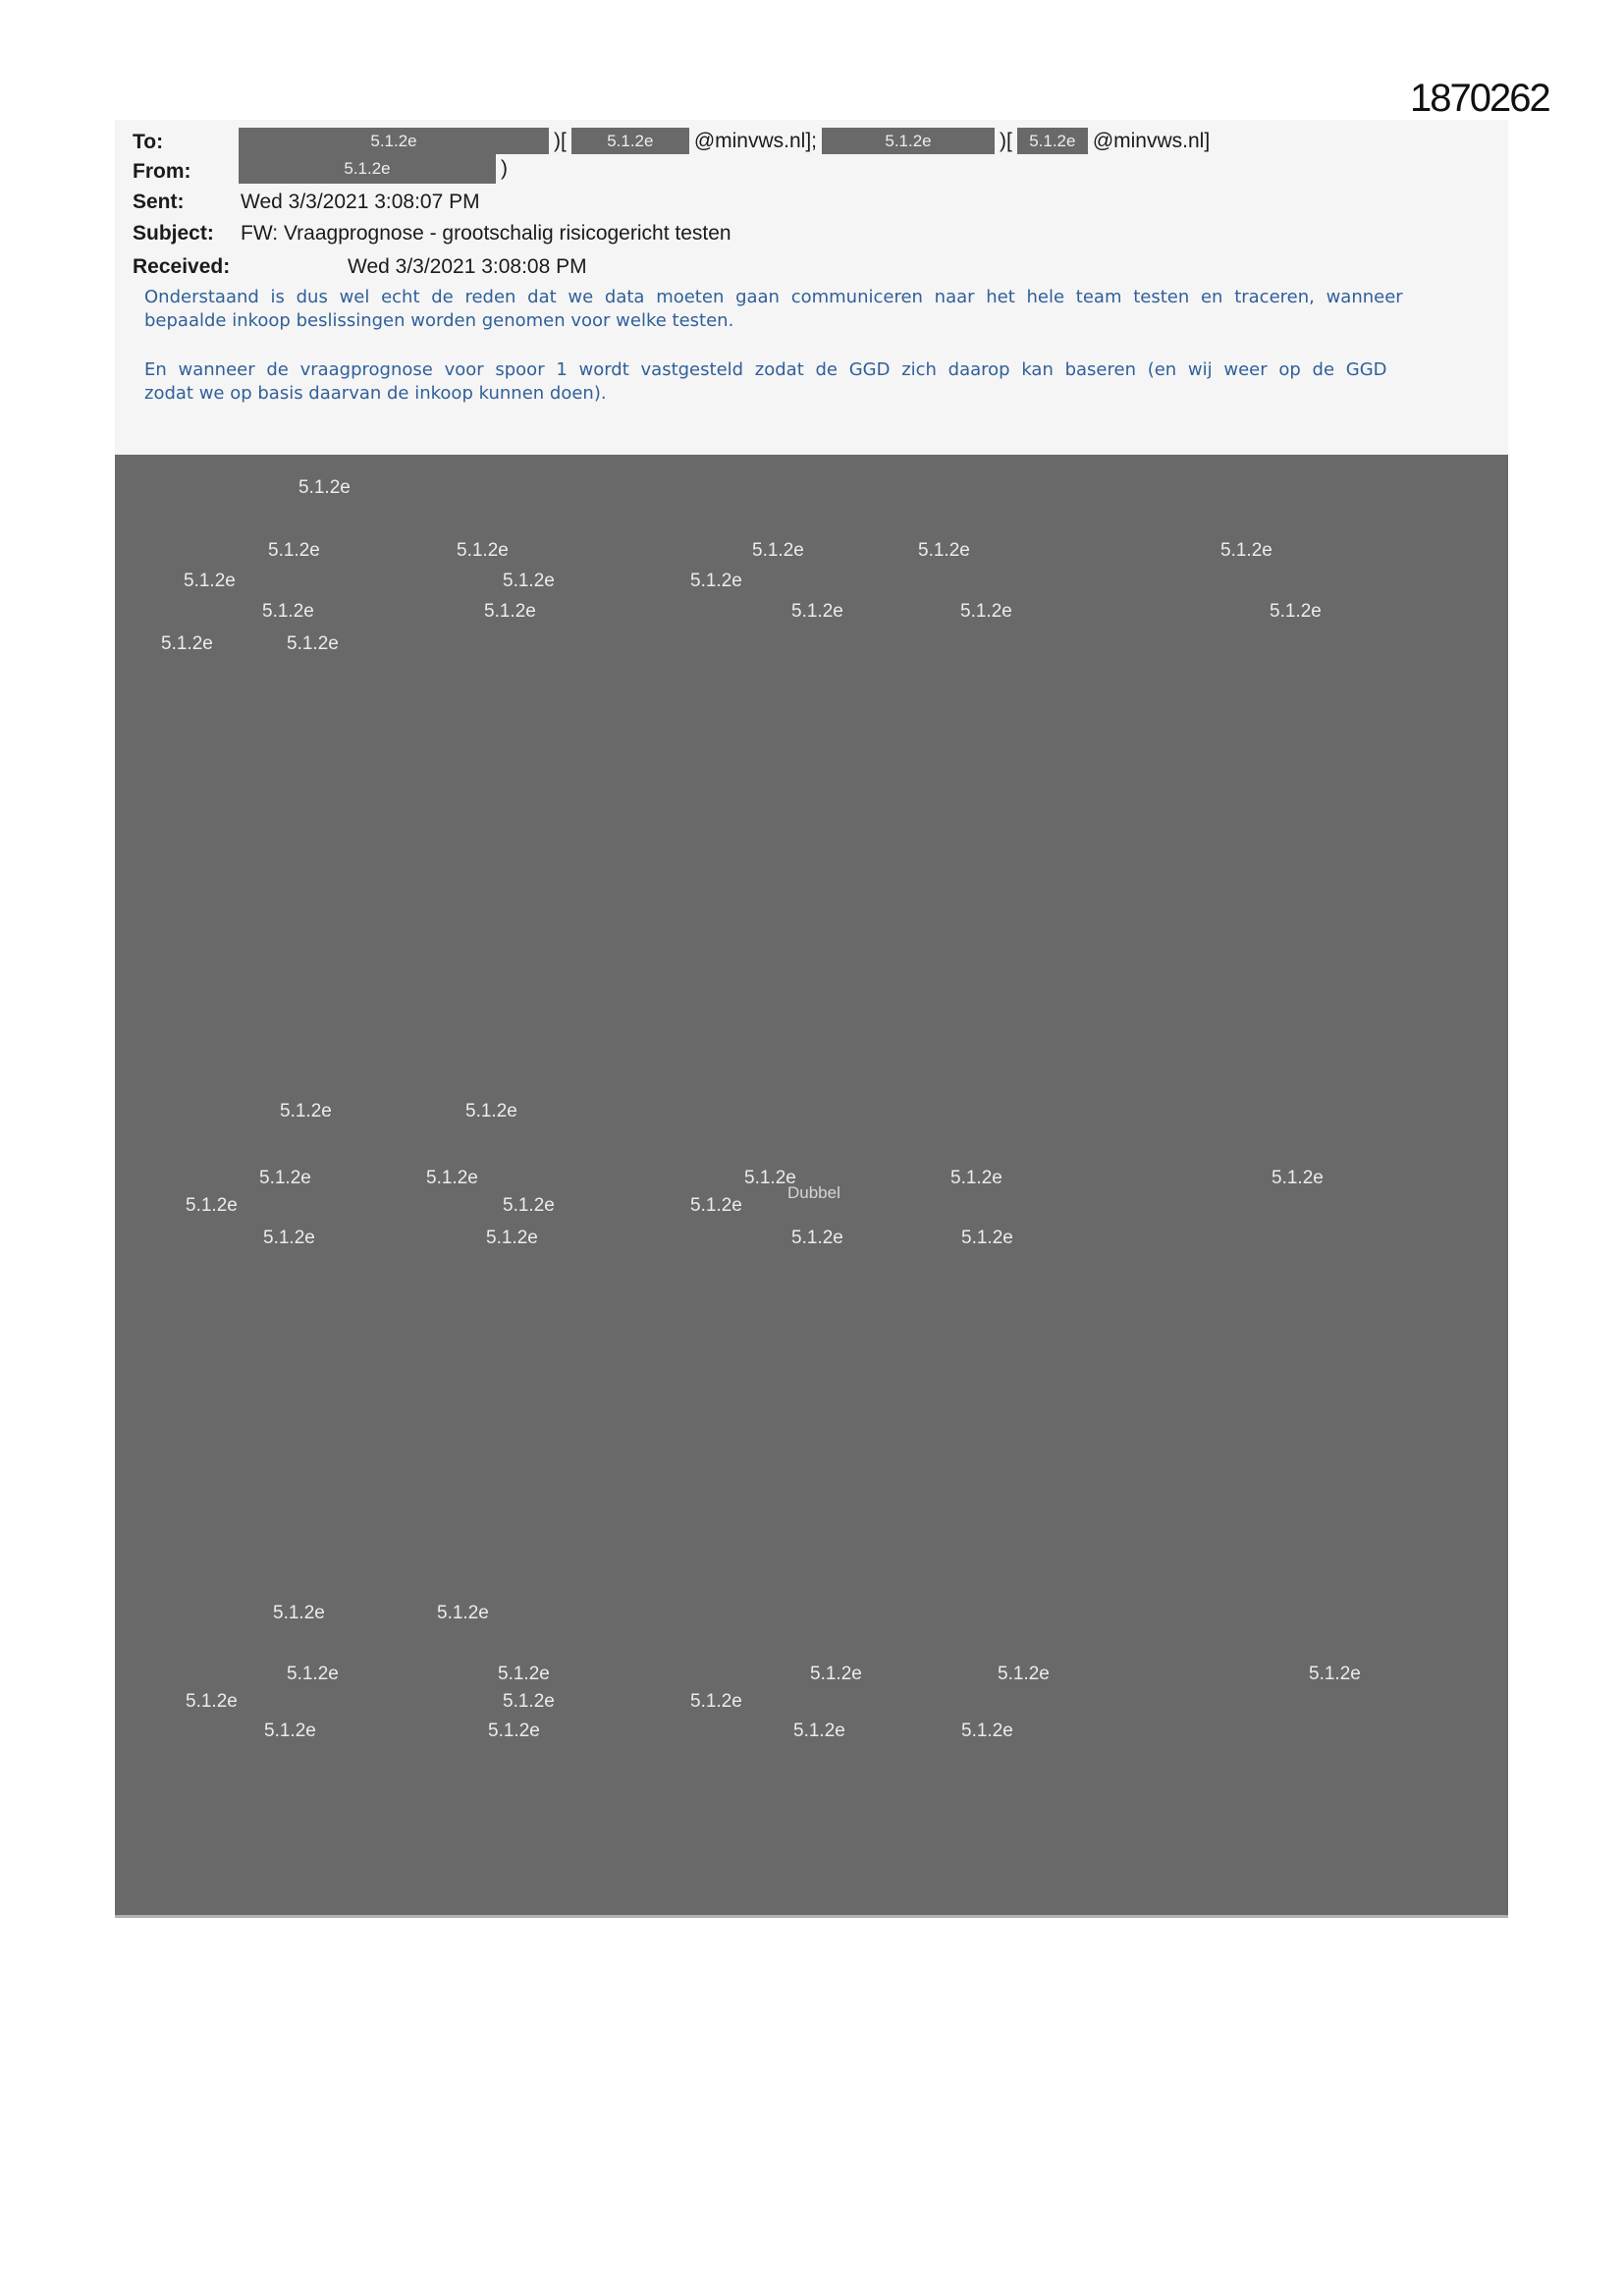  Describe the element at coordinates (159, 202) in the screenshot. I see `header-sent-label: Sent:` at that location.